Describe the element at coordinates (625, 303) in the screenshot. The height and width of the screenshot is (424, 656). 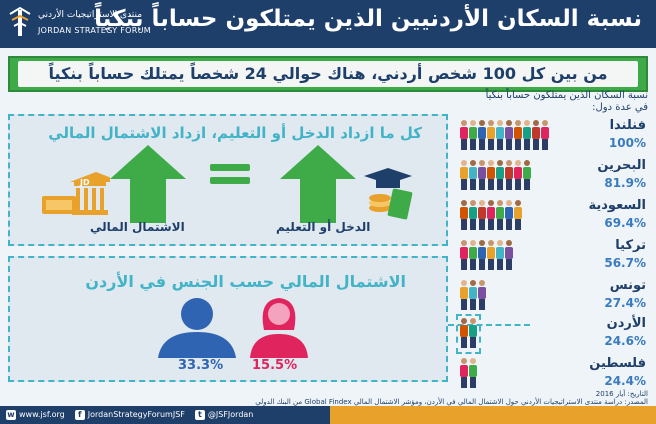
I see `country-value: 27.4%` at that location.